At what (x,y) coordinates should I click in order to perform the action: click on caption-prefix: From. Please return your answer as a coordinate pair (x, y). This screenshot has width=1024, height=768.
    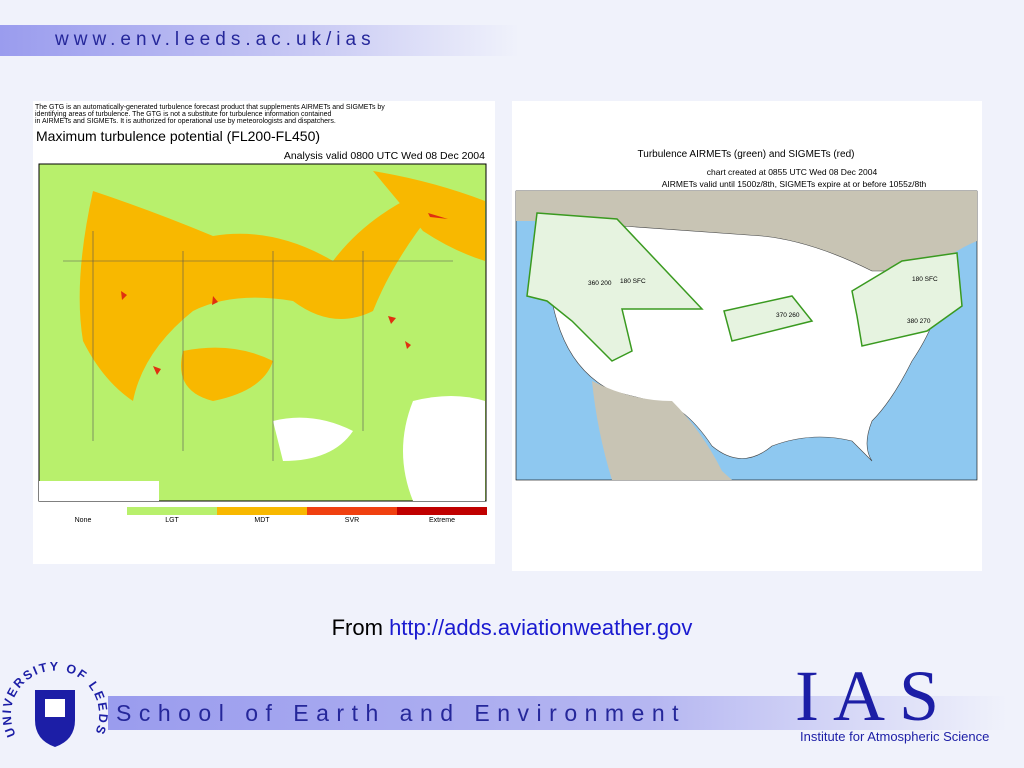
    Looking at the image, I should click on (357, 627).